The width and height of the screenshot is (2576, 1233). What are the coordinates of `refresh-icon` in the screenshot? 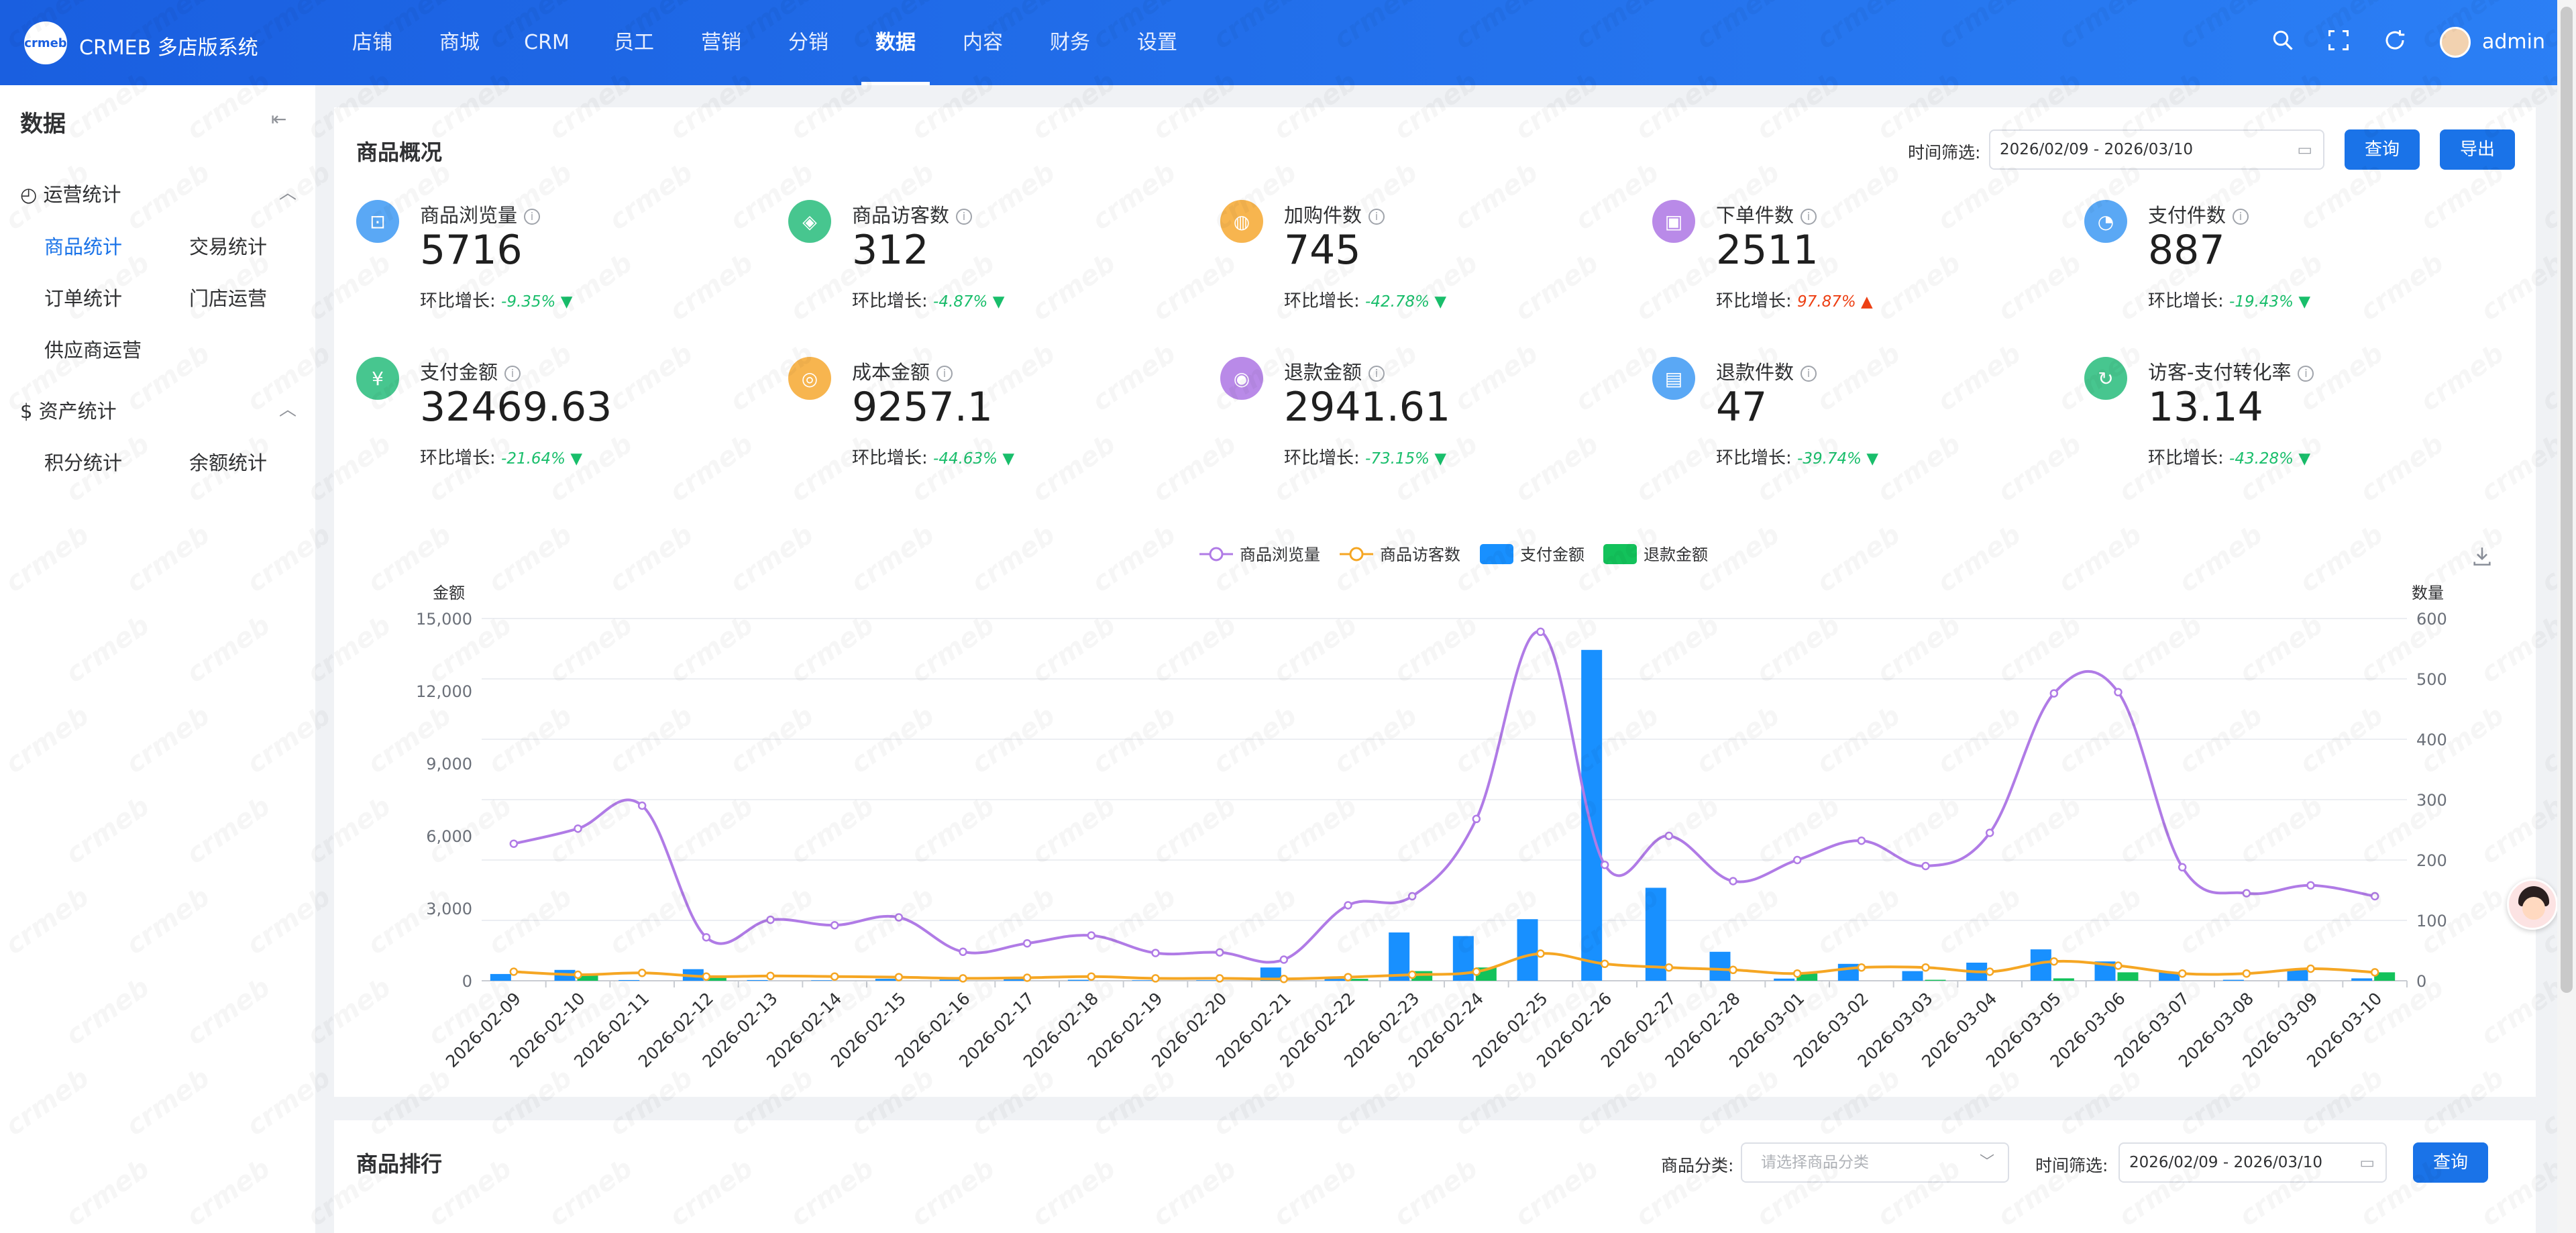 It's located at (2394, 42).